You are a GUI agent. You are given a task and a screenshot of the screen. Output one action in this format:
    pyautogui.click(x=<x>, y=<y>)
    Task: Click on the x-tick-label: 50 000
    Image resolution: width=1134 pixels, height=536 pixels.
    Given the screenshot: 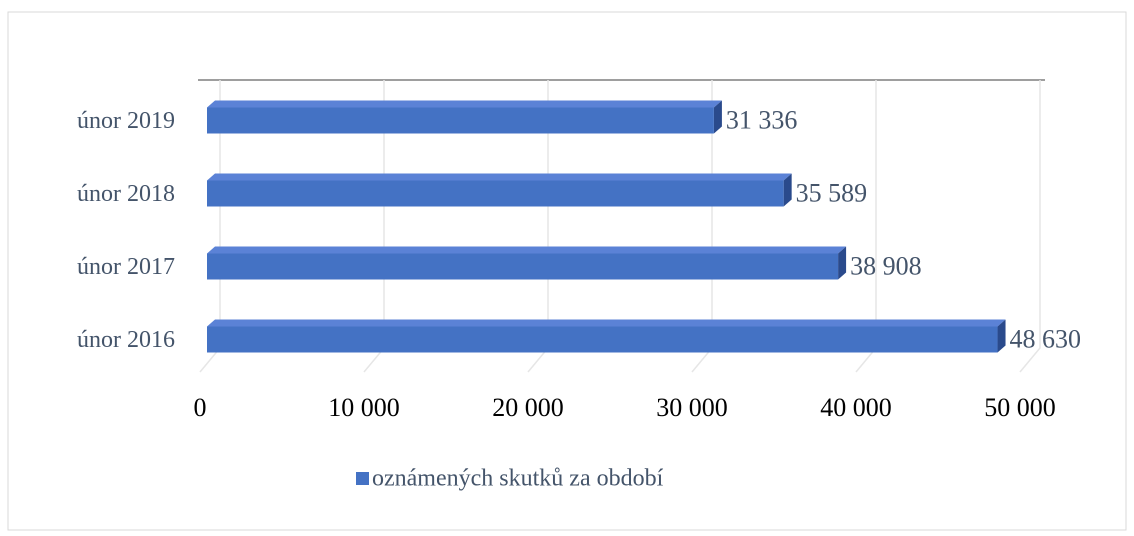 What is the action you would take?
    pyautogui.click(x=1020, y=407)
    